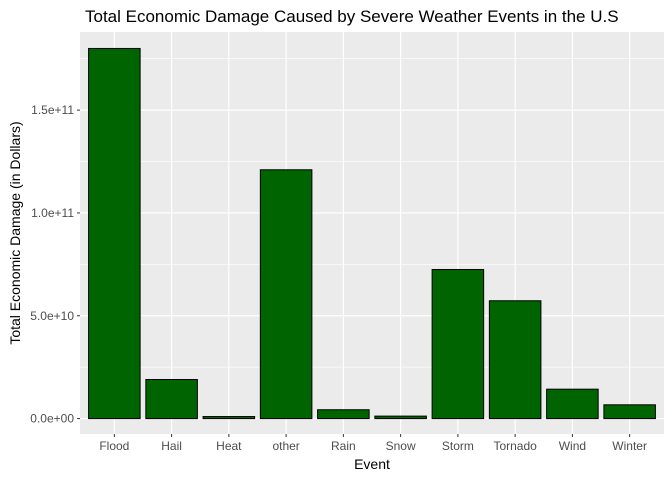  I want to click on bar-tornado, so click(515, 360).